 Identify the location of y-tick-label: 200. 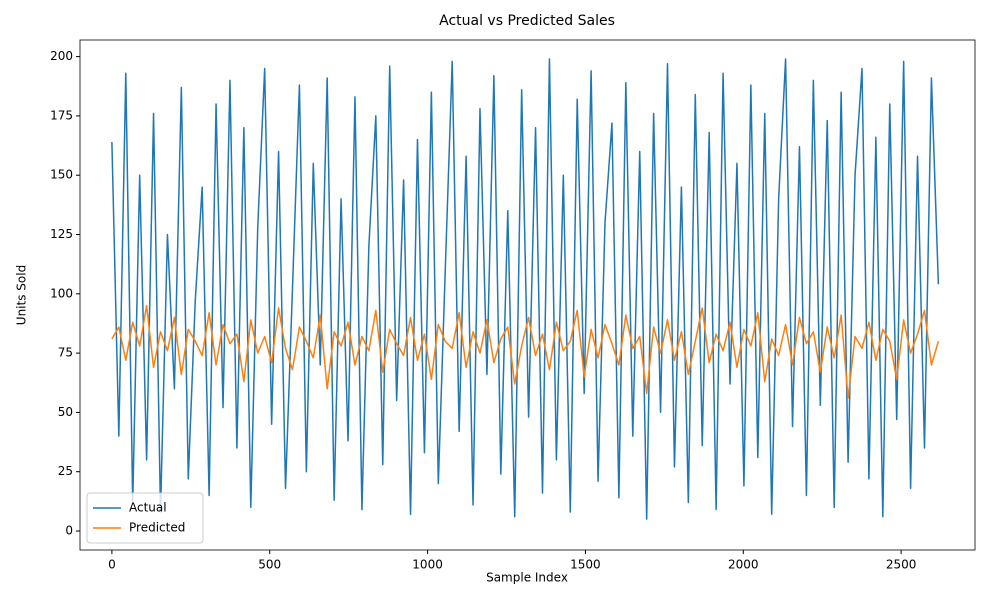
(61, 56).